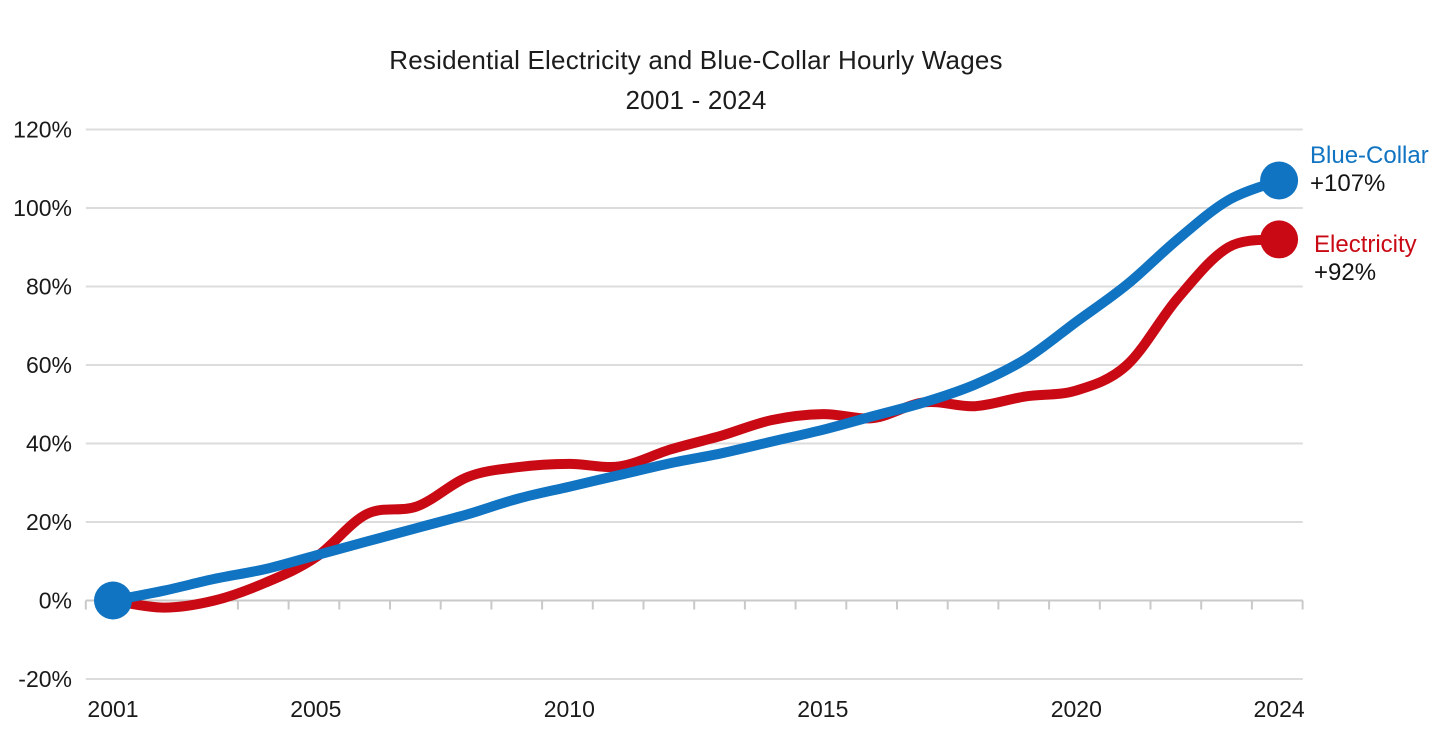 The image size is (1456, 730). I want to click on x-tick-label-2001: 2001, so click(112, 709).